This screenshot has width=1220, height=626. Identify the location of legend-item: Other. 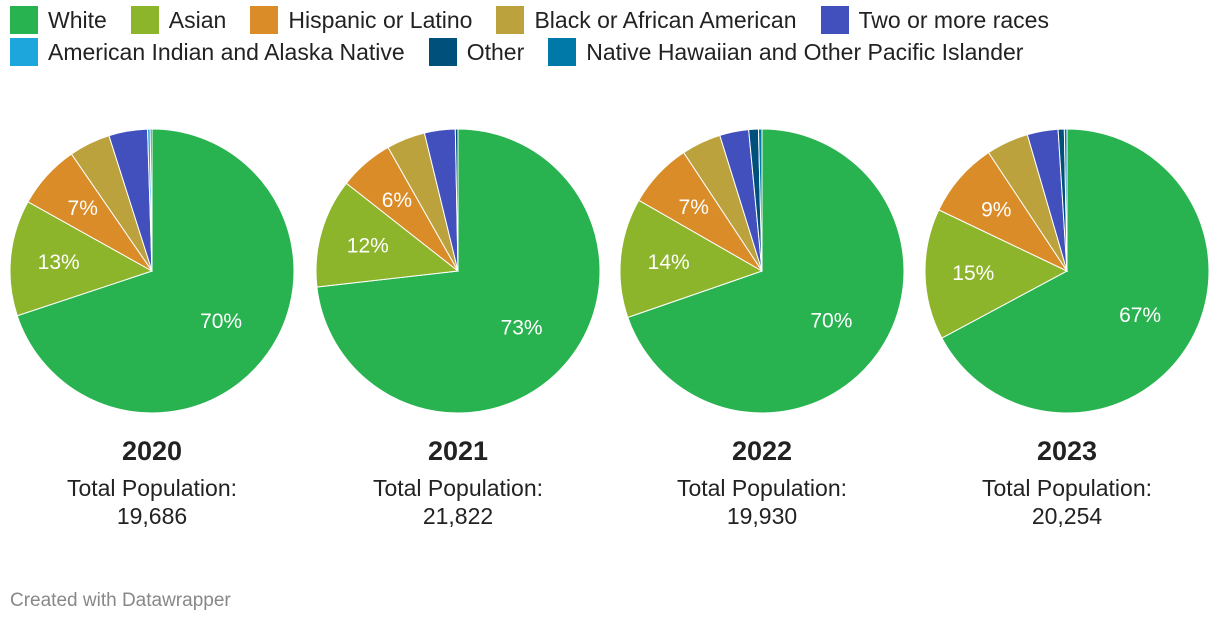
(476, 52).